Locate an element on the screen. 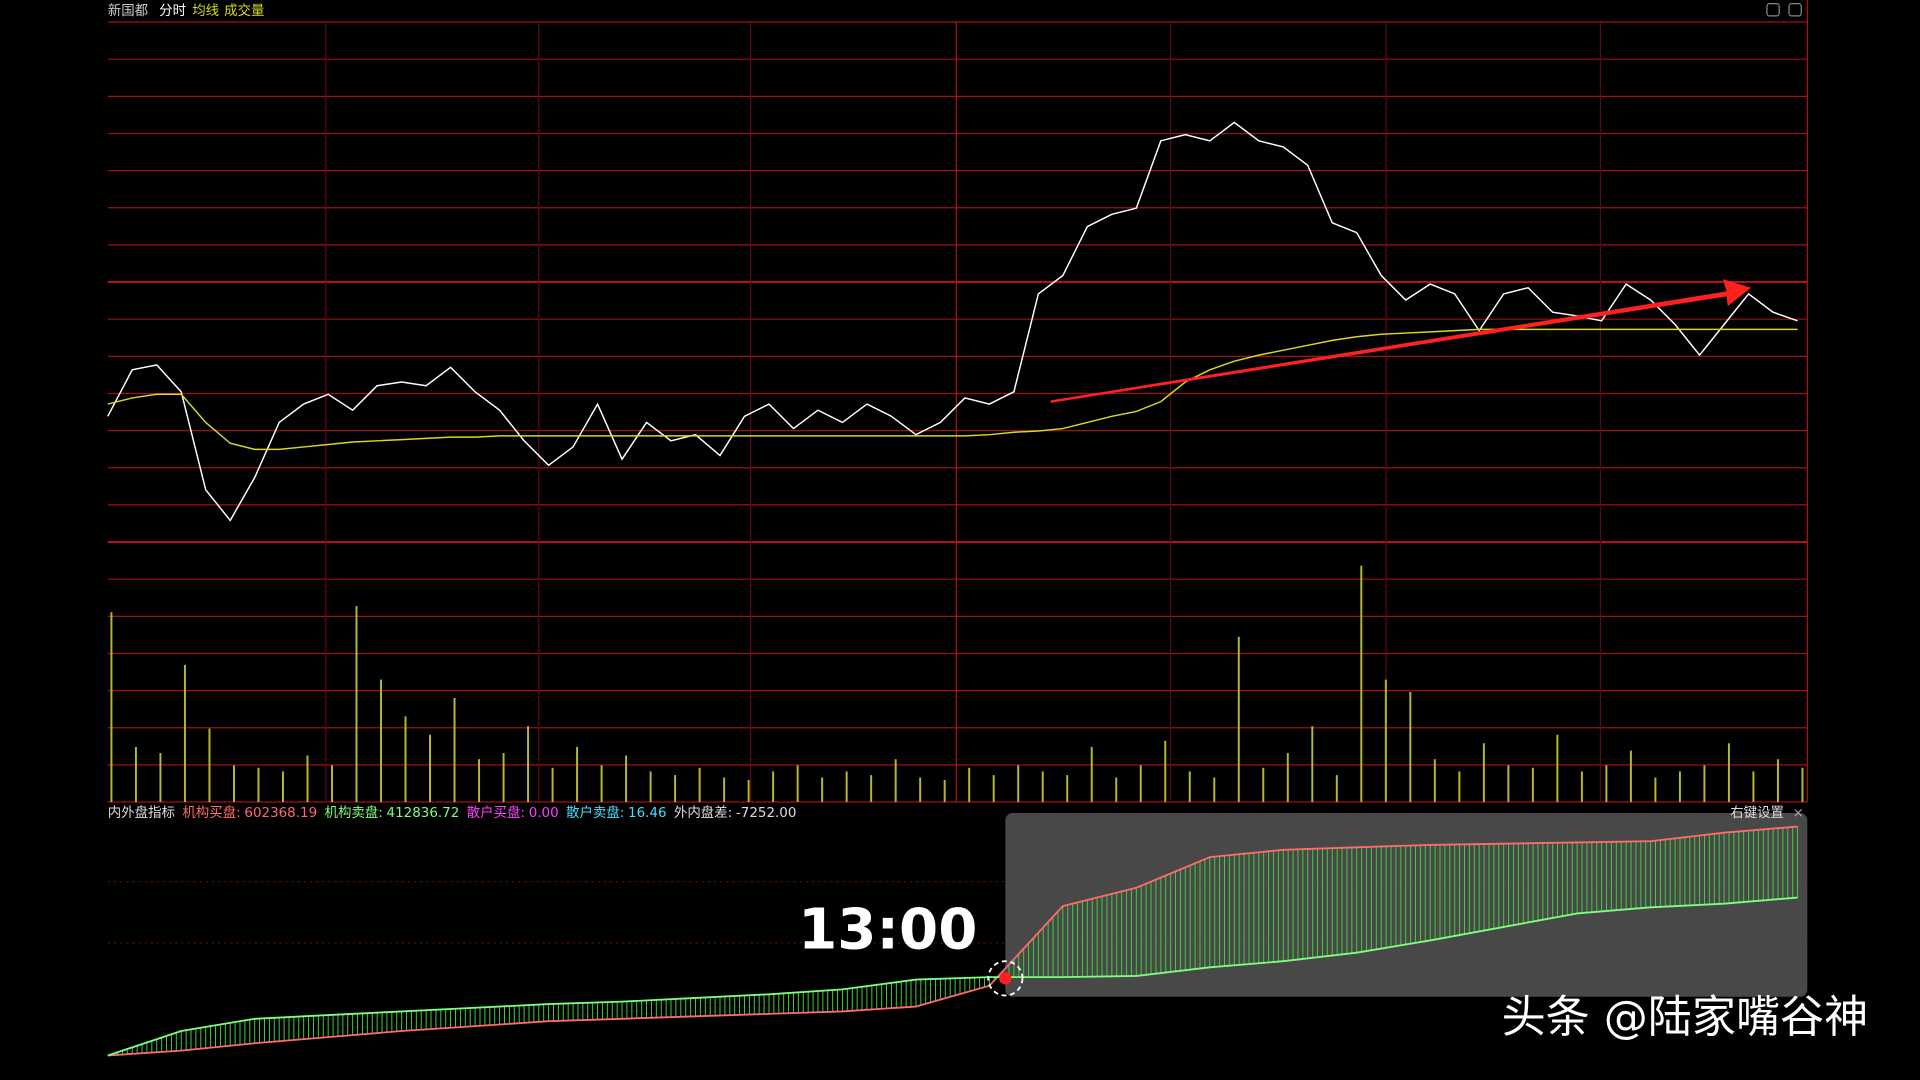  readout-name: 外内盘差: is located at coordinates (703, 812).